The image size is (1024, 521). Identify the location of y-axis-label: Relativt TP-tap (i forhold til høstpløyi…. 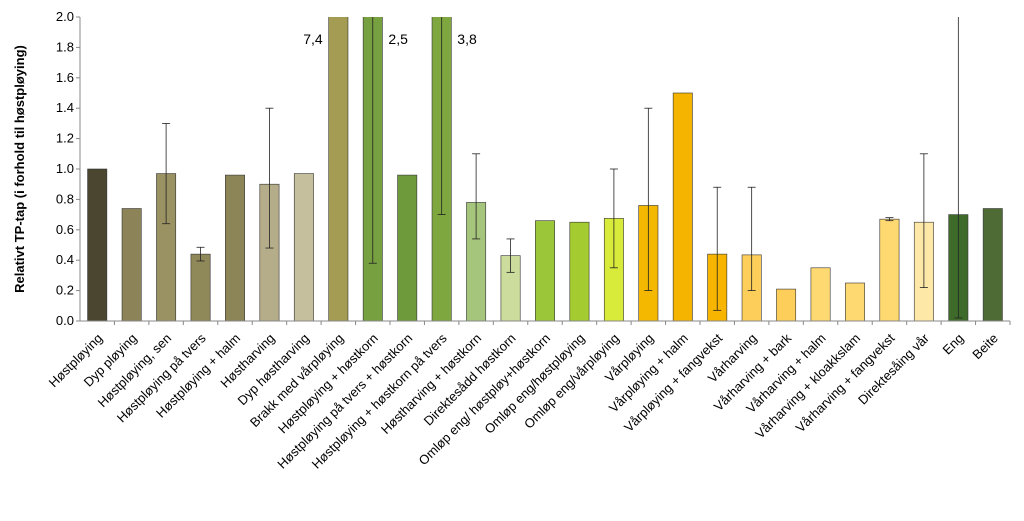
(19, 169).